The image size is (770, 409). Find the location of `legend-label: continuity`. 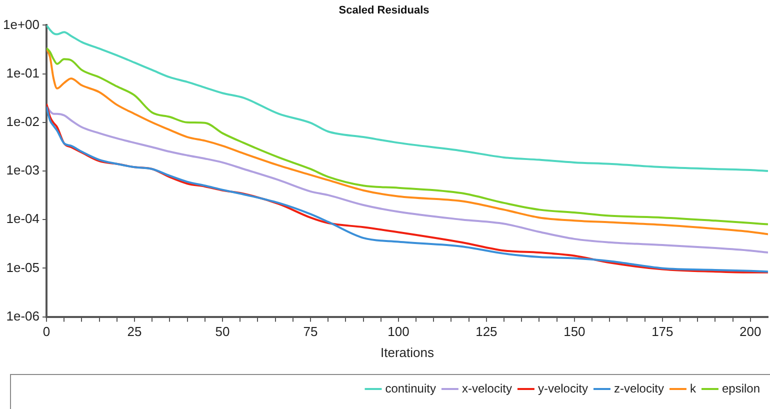

legend-label: continuity is located at coordinates (410, 388).